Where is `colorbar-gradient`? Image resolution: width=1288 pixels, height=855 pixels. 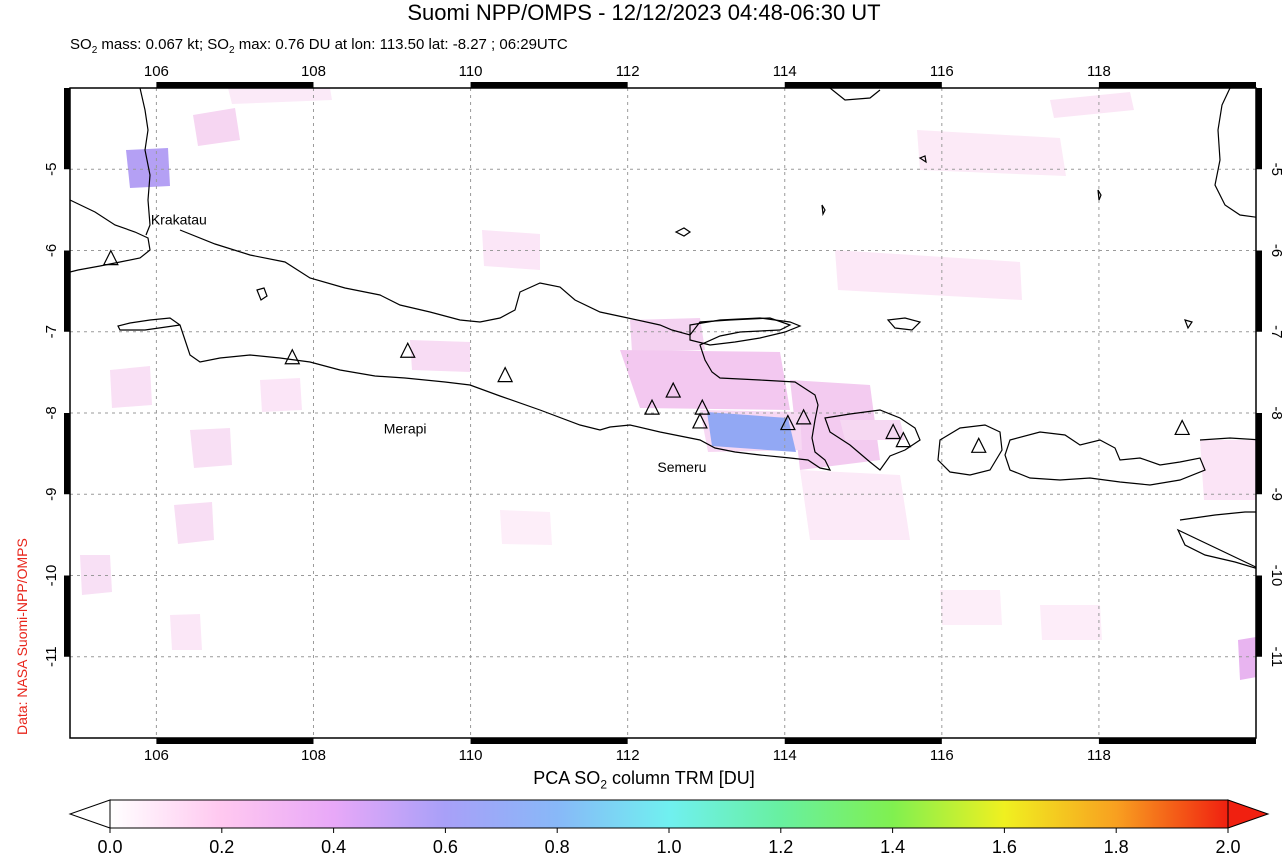
colorbar-gradient is located at coordinates (669, 814).